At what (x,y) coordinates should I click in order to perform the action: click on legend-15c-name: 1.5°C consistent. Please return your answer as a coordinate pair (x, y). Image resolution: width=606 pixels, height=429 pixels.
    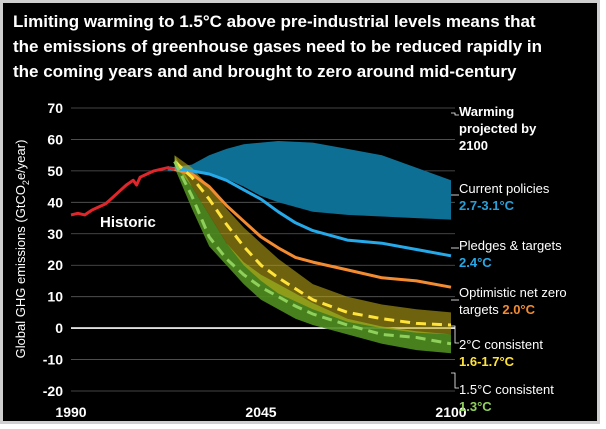
    Looking at the image, I should click on (506, 389).